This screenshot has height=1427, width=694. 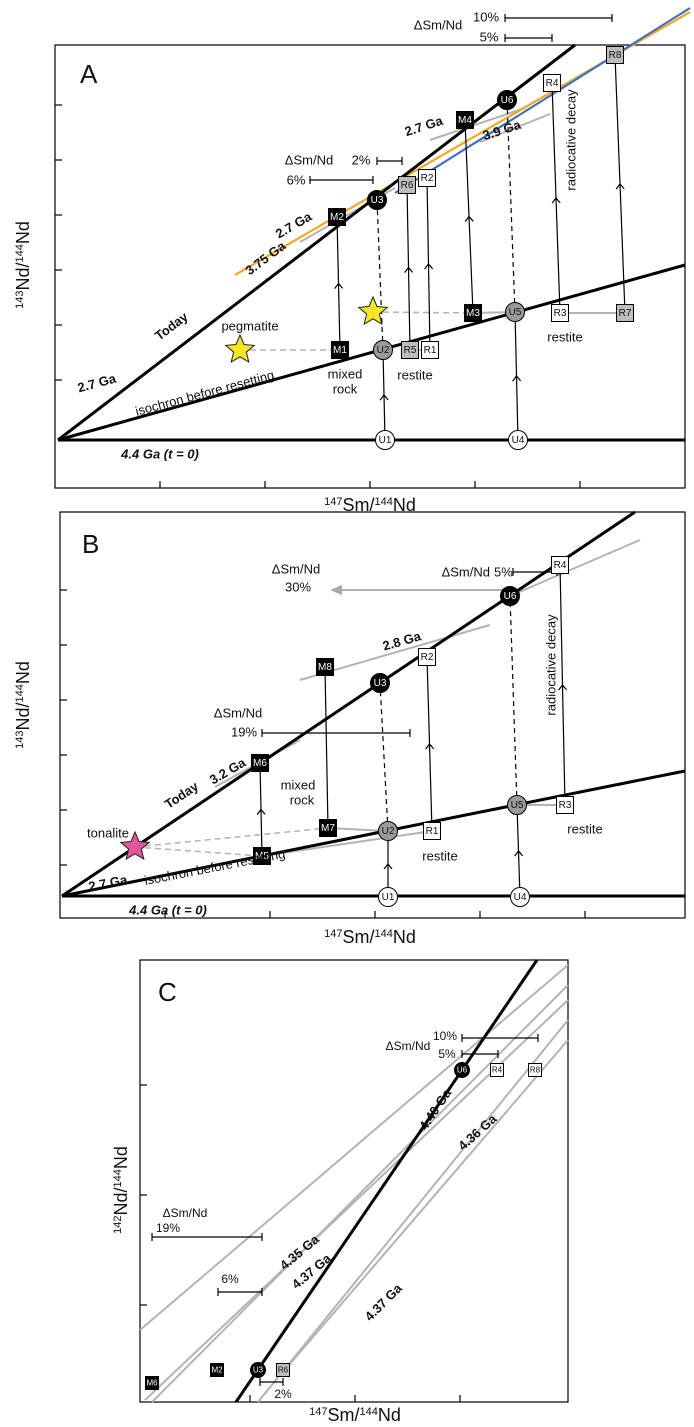 I want to click on sample-node: R2, so click(x=427, y=657).